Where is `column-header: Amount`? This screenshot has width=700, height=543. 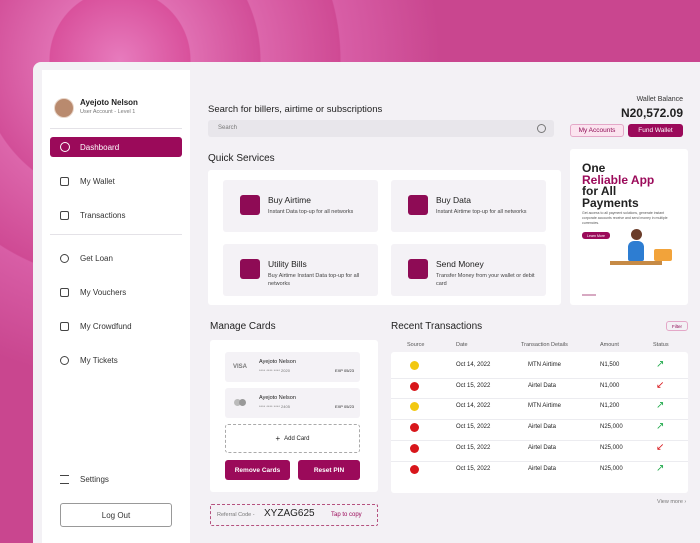
column-header: Amount is located at coordinates (609, 345).